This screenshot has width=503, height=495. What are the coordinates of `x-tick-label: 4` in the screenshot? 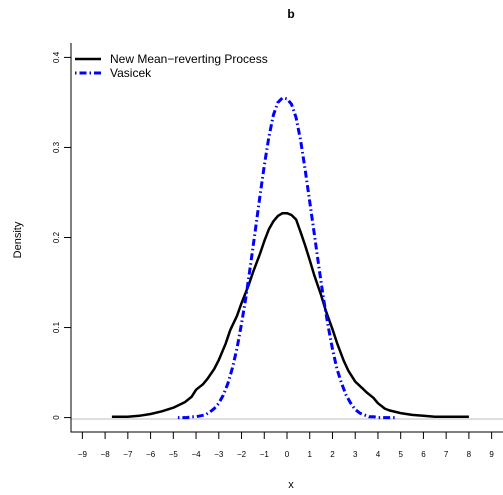 It's located at (378, 454).